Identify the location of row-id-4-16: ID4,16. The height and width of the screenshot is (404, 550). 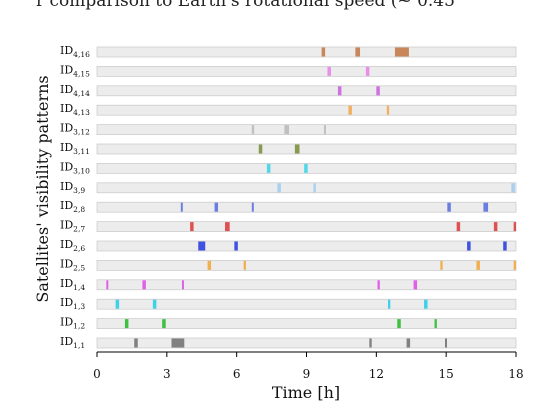
(288, 51).